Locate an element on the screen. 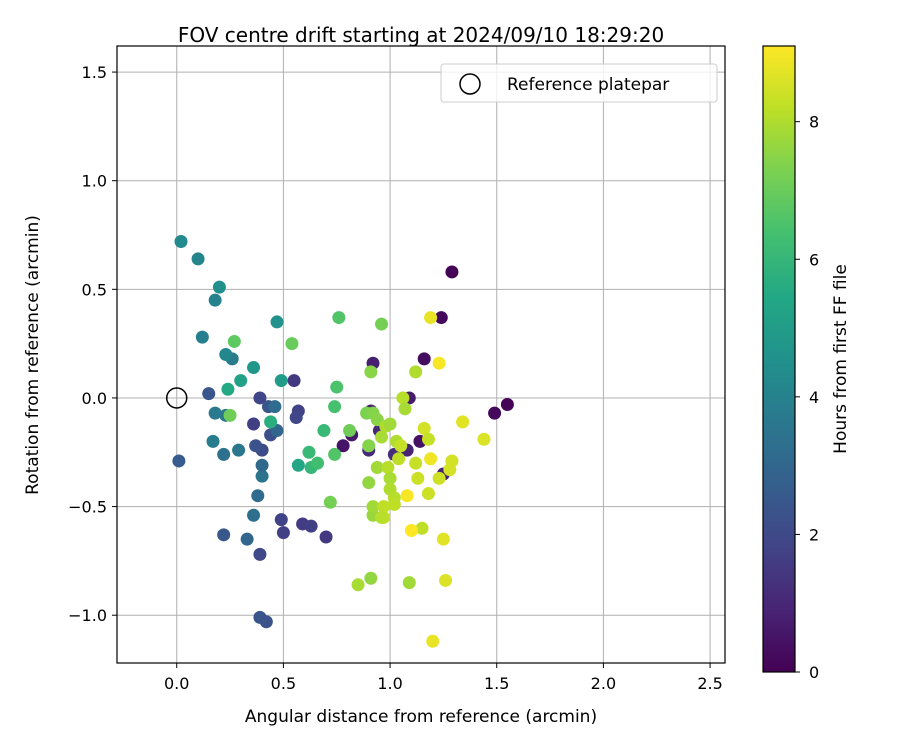  legend: Reference platepar is located at coordinates (579, 83).